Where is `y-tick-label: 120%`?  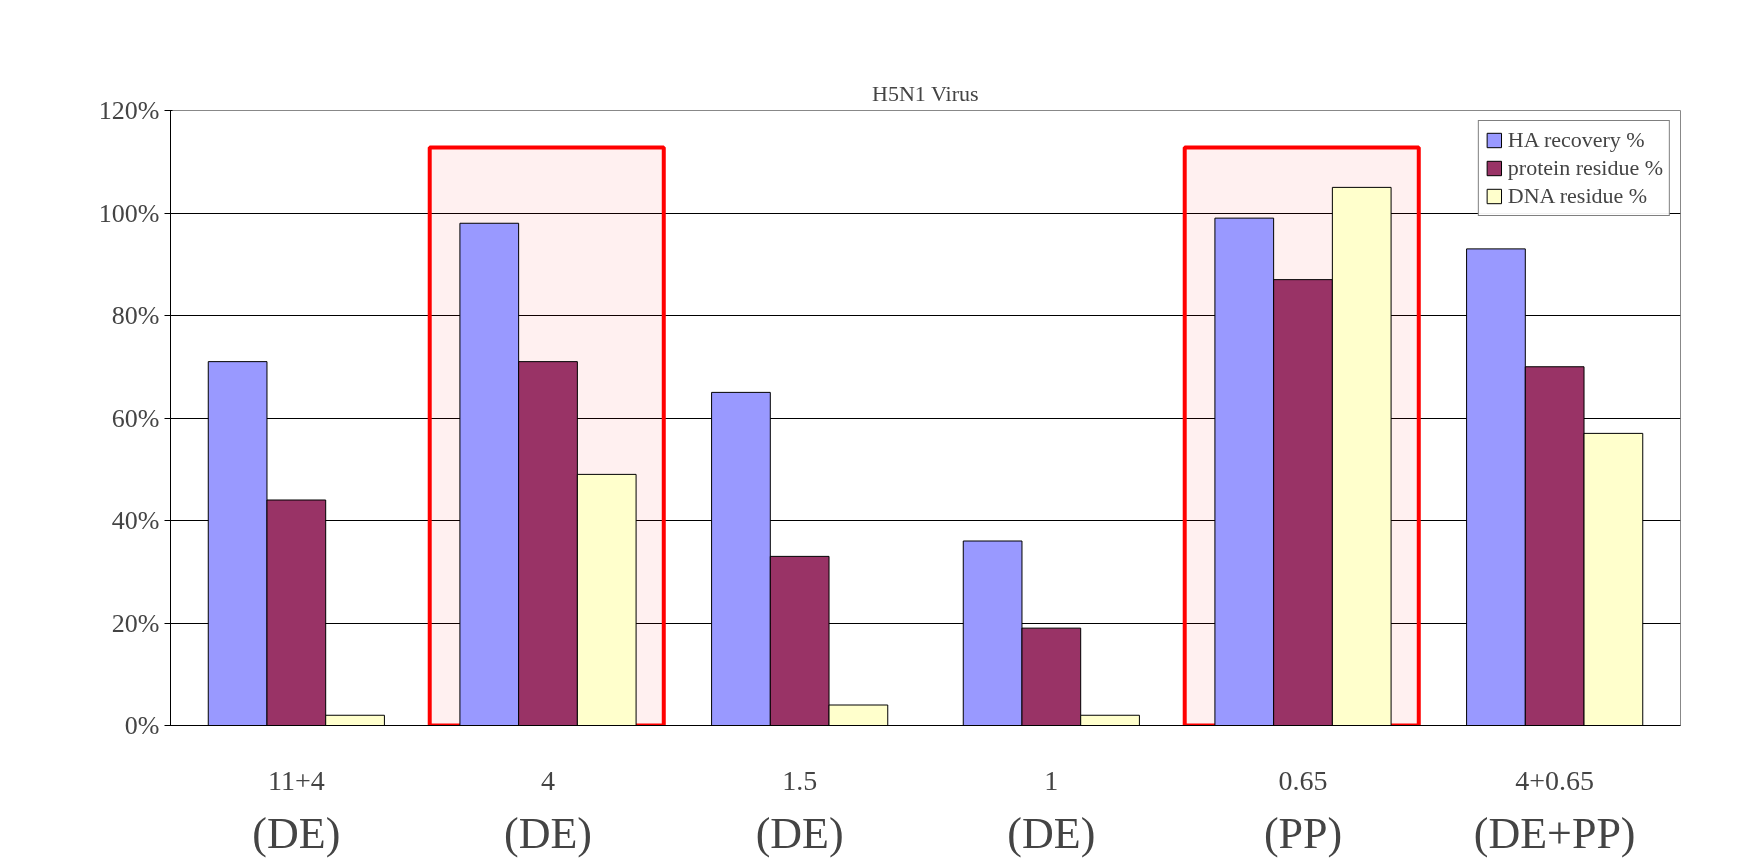
y-tick-label: 120% is located at coordinates (129, 110).